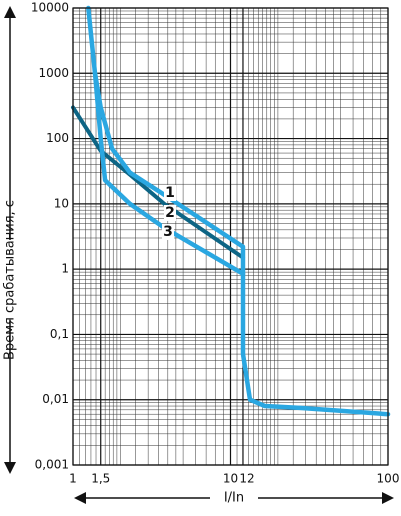  What do you see at coordinates (53, 73) in the screenshot?
I see `y-tick-label: 1000` at bounding box center [53, 73].